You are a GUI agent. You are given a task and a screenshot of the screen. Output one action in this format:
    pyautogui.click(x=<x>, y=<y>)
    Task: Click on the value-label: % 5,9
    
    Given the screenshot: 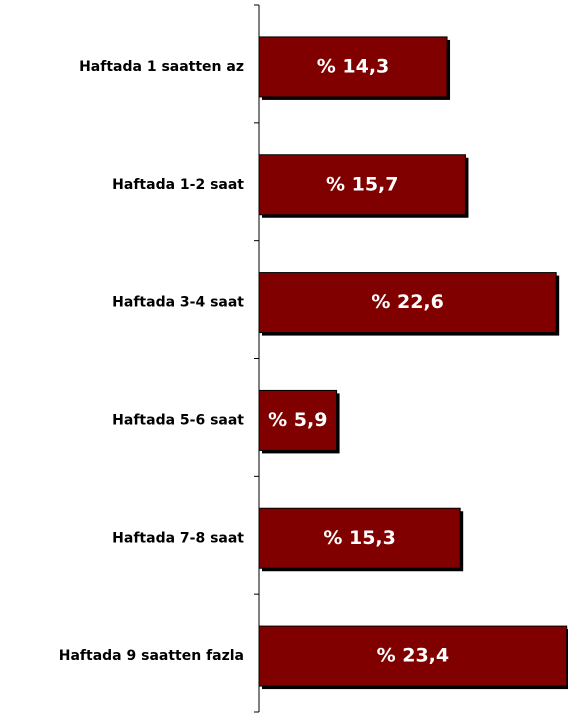 What is the action you would take?
    pyautogui.click(x=297, y=420)
    